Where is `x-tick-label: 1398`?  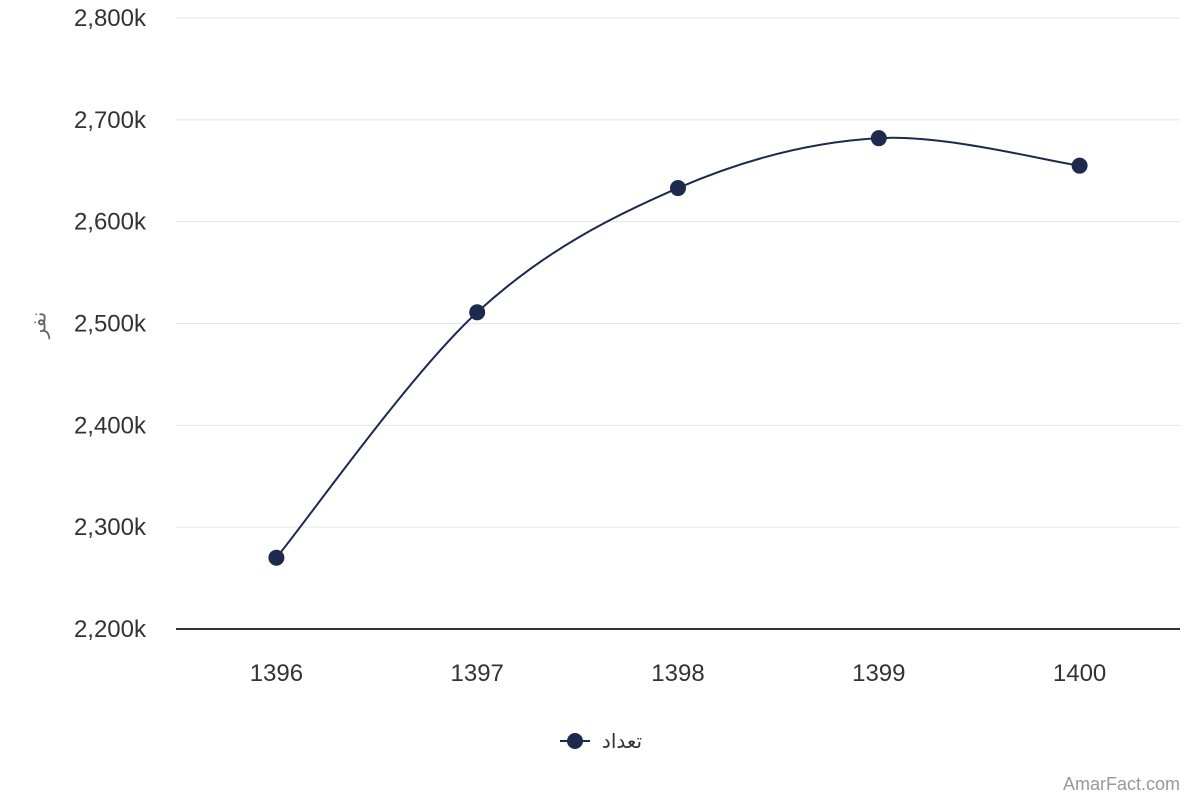 x-tick-label: 1398 is located at coordinates (677, 673).